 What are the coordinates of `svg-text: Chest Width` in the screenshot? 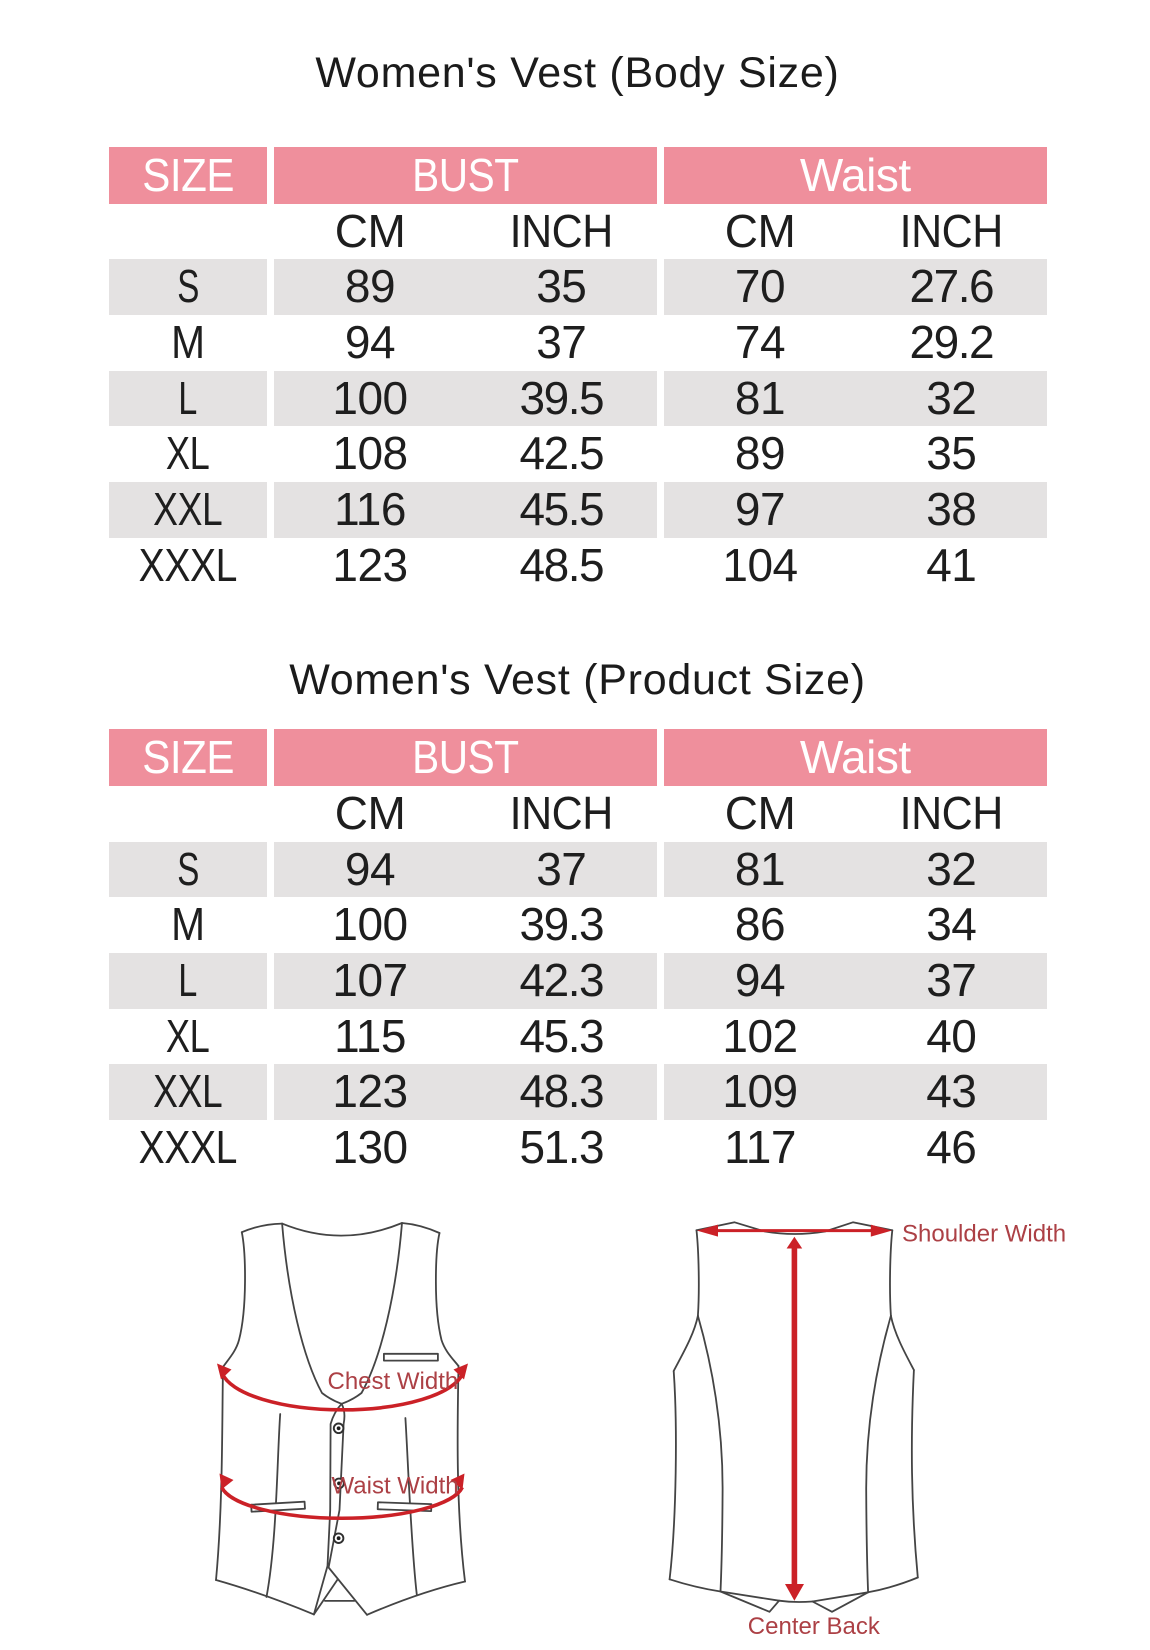 It's located at (393, 1381).